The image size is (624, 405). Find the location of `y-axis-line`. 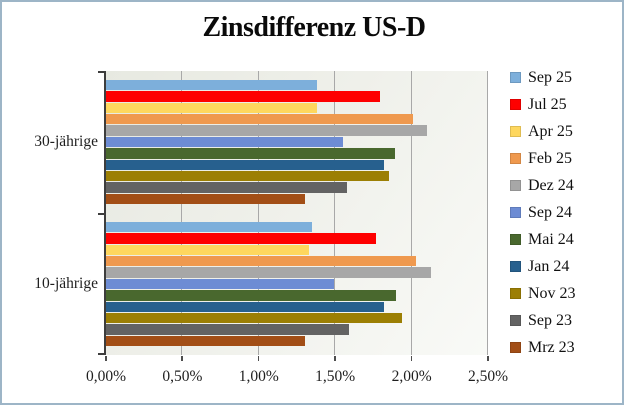

y-axis-line is located at coordinates (105, 213).